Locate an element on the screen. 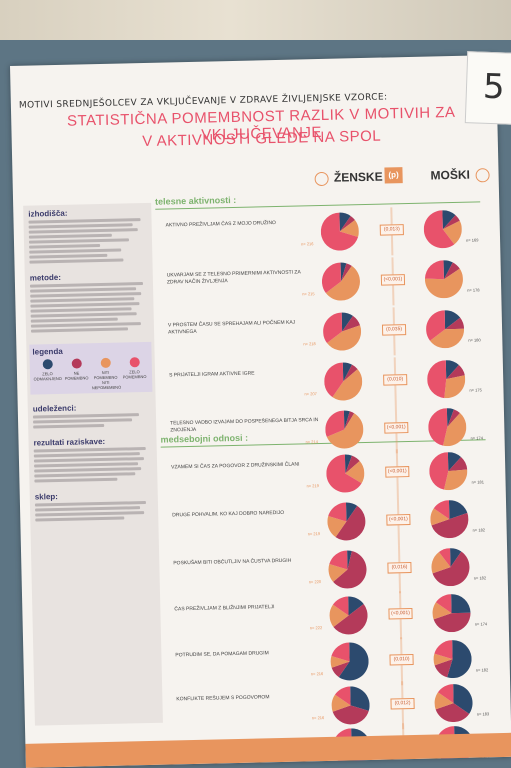  udelezenci-title: udeleženci: is located at coordinates (54, 408).